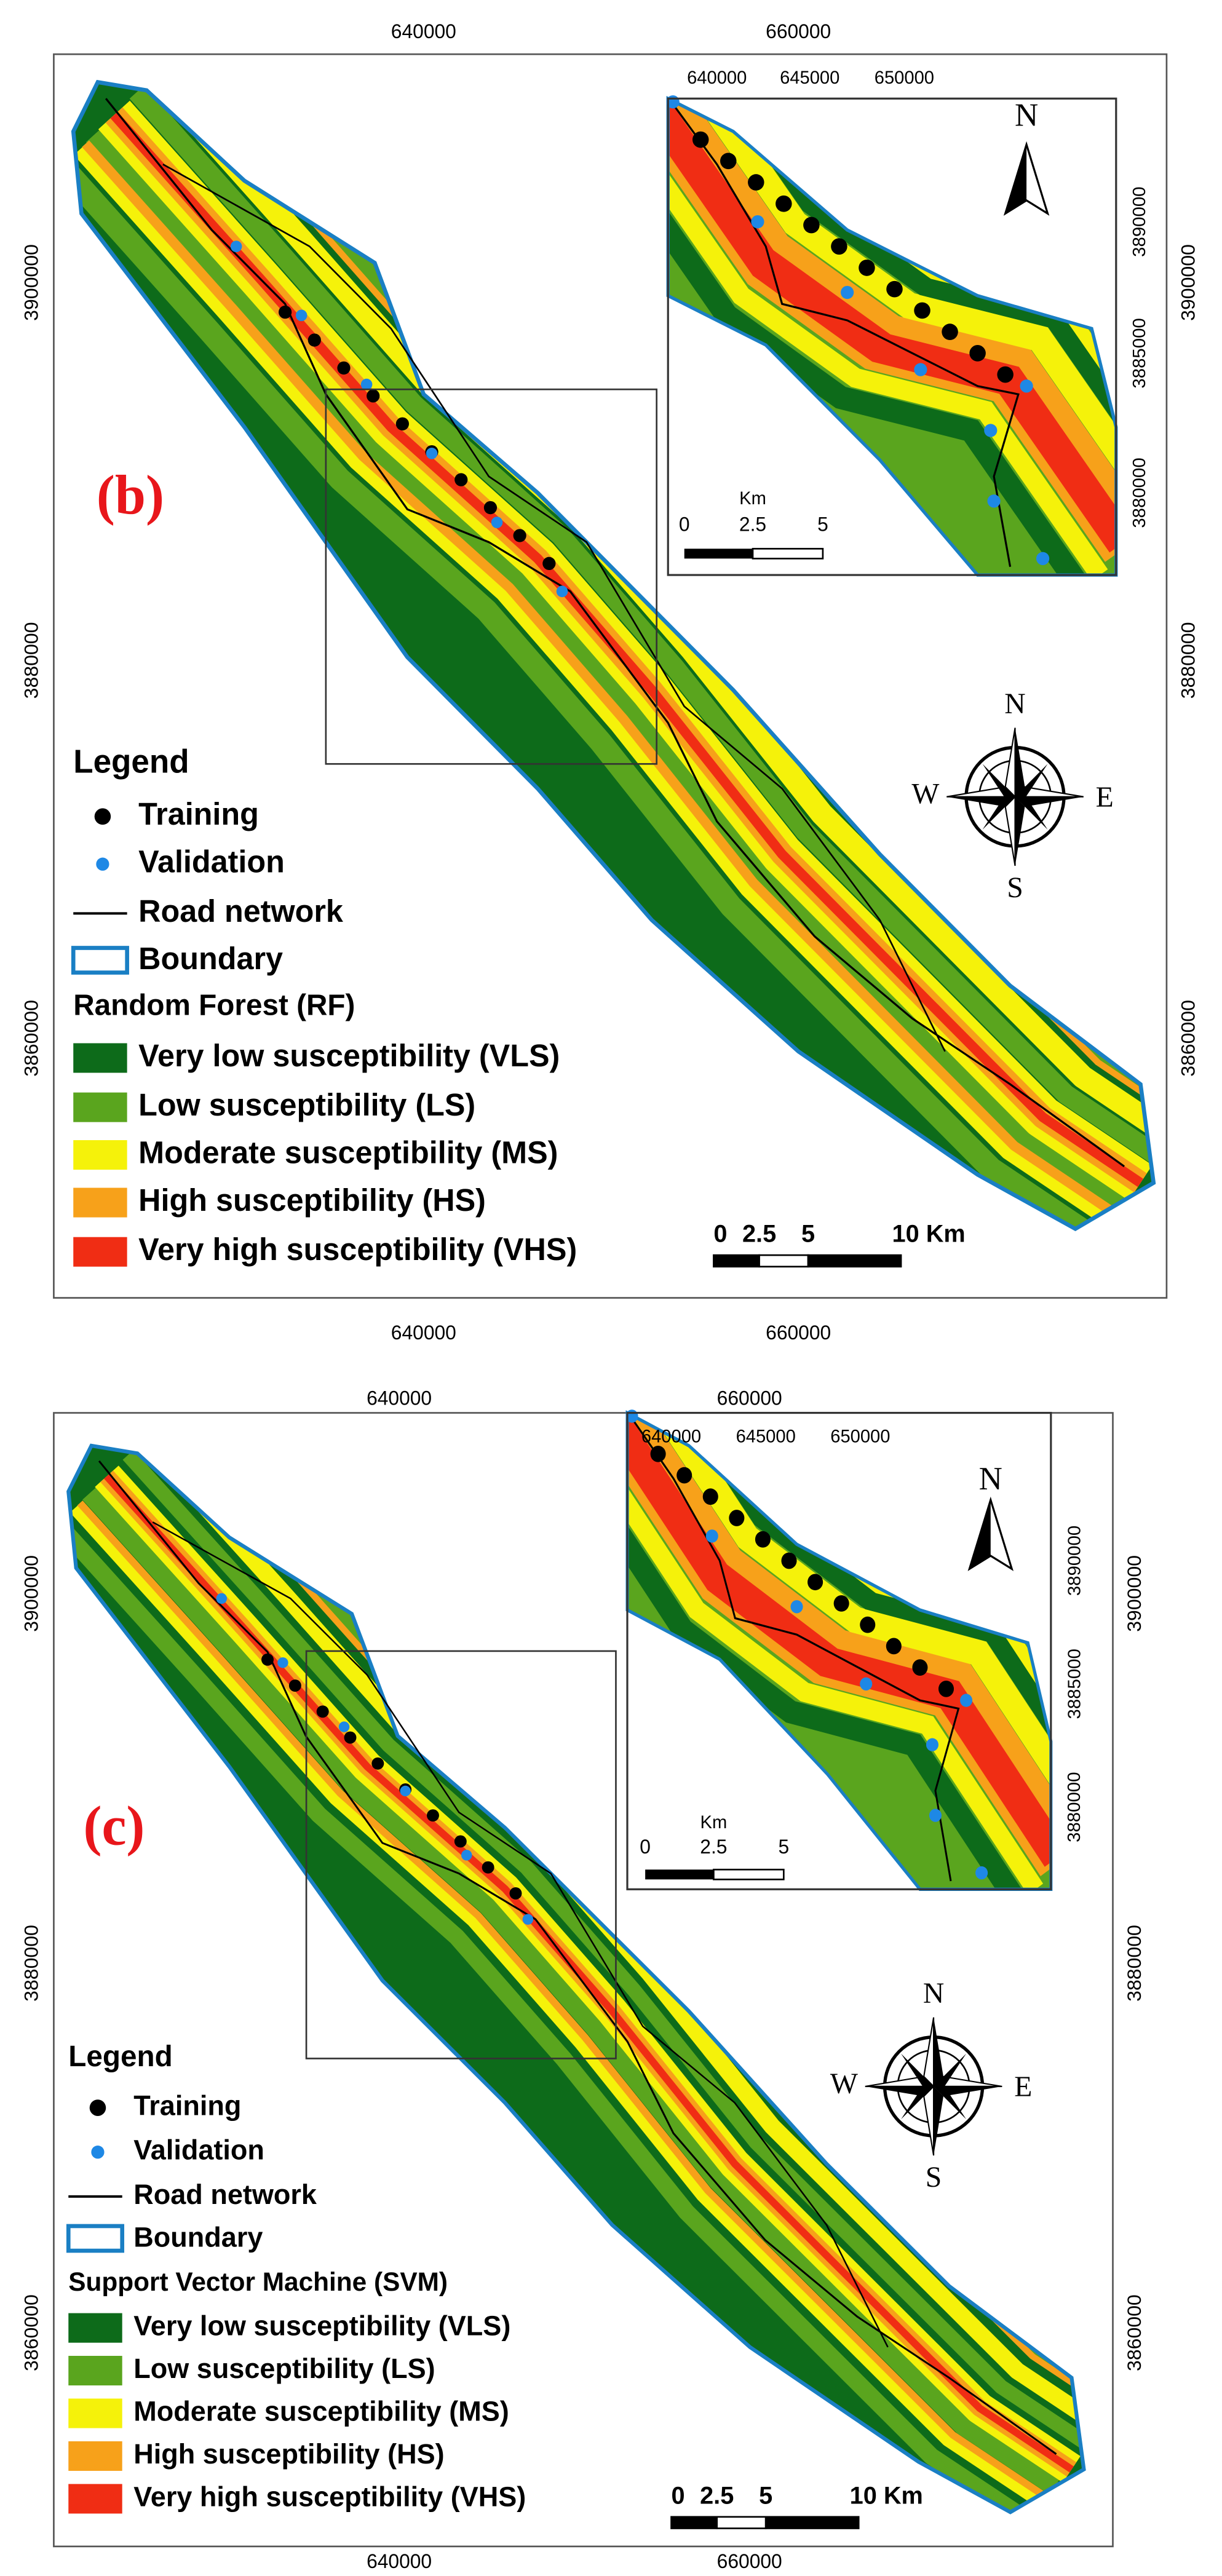  I want to click on inset-extent, so click(461, 1854).